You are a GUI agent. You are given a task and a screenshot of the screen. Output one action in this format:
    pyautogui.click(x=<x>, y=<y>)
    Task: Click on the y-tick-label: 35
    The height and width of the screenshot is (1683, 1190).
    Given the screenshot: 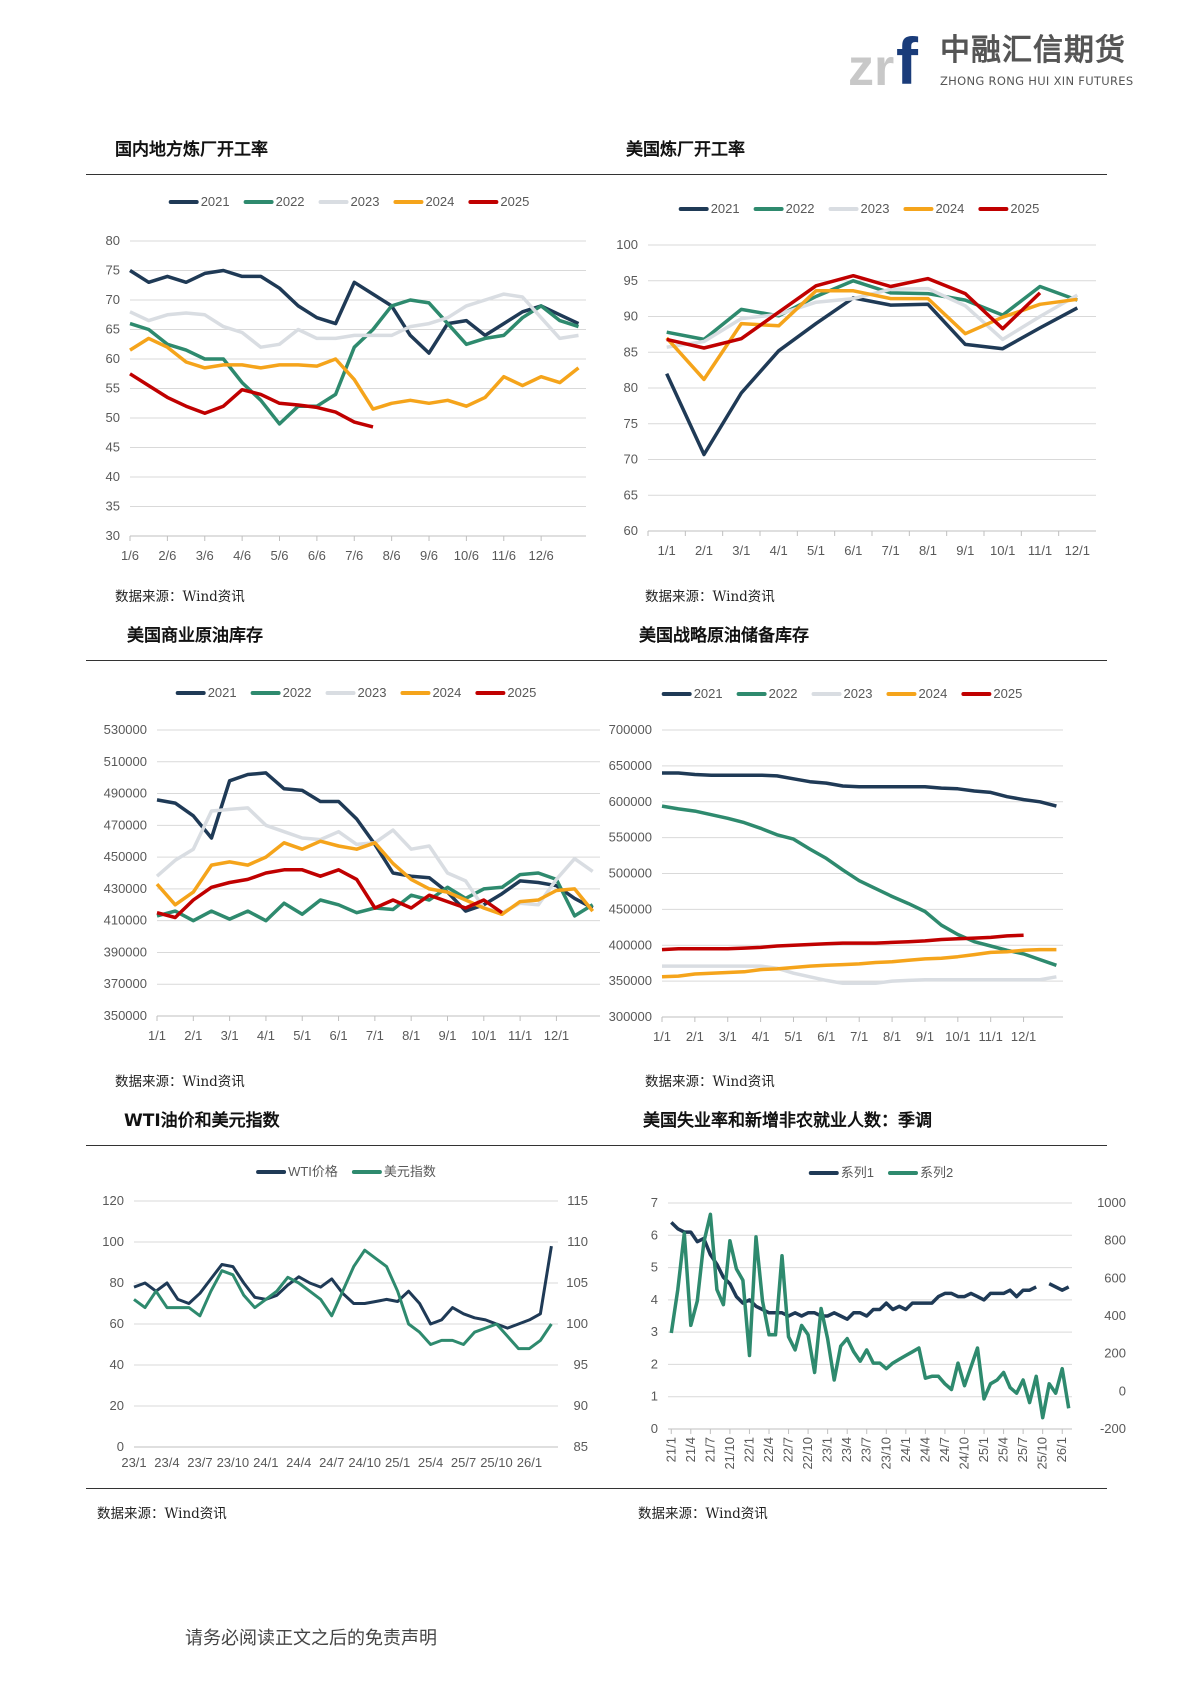 What is the action you would take?
    pyautogui.click(x=113, y=506)
    